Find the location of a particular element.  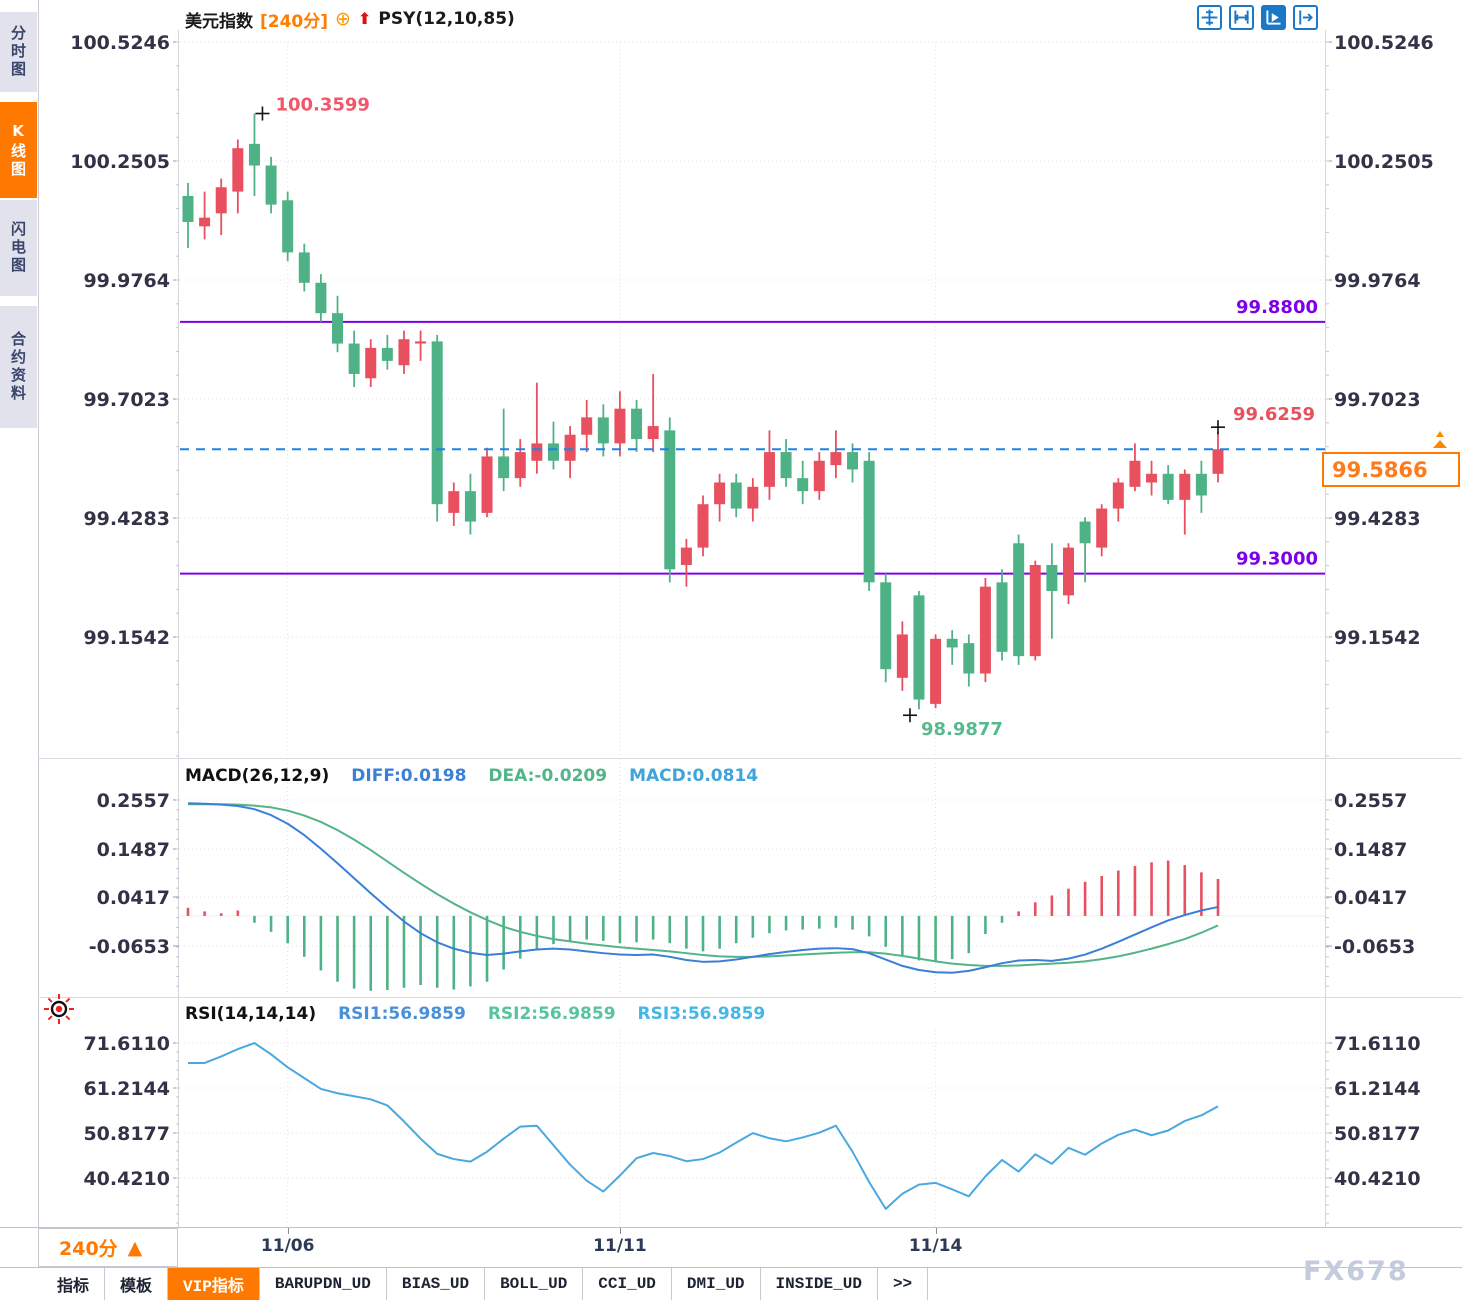

indicator-tab-7: CCI_UD is located at coordinates (627, 1284).